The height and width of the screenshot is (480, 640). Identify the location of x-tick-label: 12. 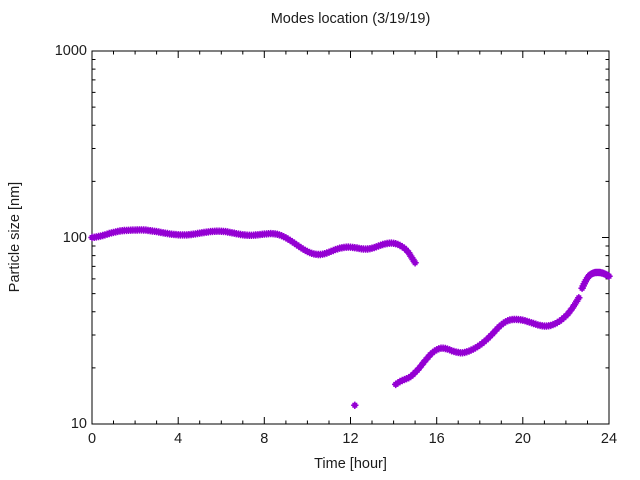
(350, 439).